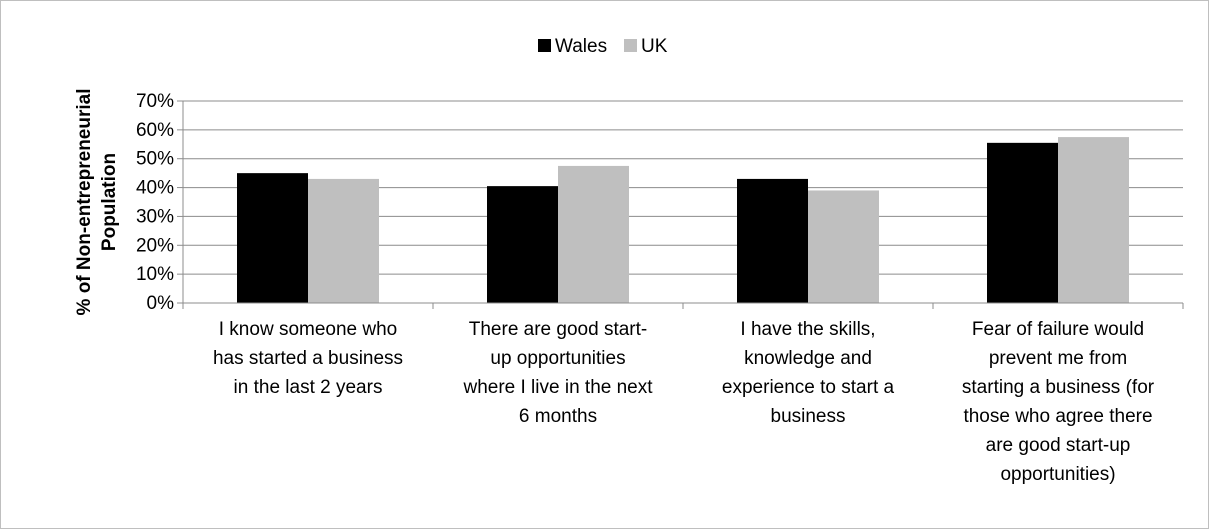 Image resolution: width=1209 pixels, height=529 pixels. I want to click on category-label: opportunities), so click(1057, 474).